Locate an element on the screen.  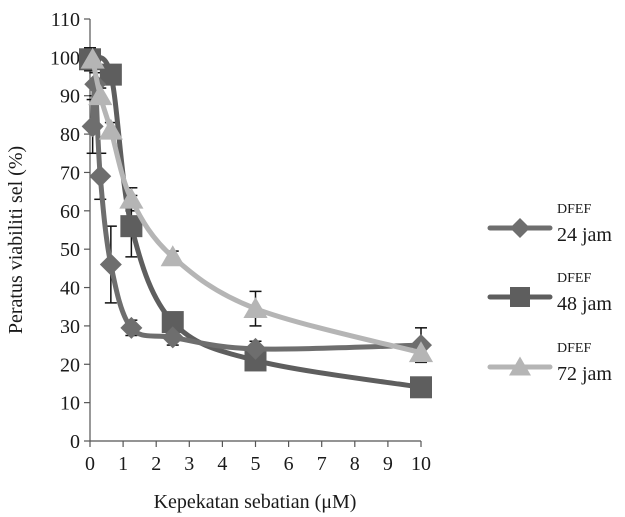
legend-label-bottom-48-jam: 48 jam is located at coordinates (584, 304).